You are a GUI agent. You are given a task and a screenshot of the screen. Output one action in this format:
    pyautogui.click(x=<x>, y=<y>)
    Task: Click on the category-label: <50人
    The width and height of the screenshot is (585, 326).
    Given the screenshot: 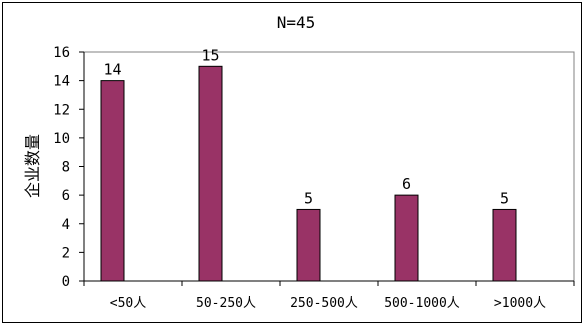 What is the action you would take?
    pyautogui.click(x=128, y=303)
    